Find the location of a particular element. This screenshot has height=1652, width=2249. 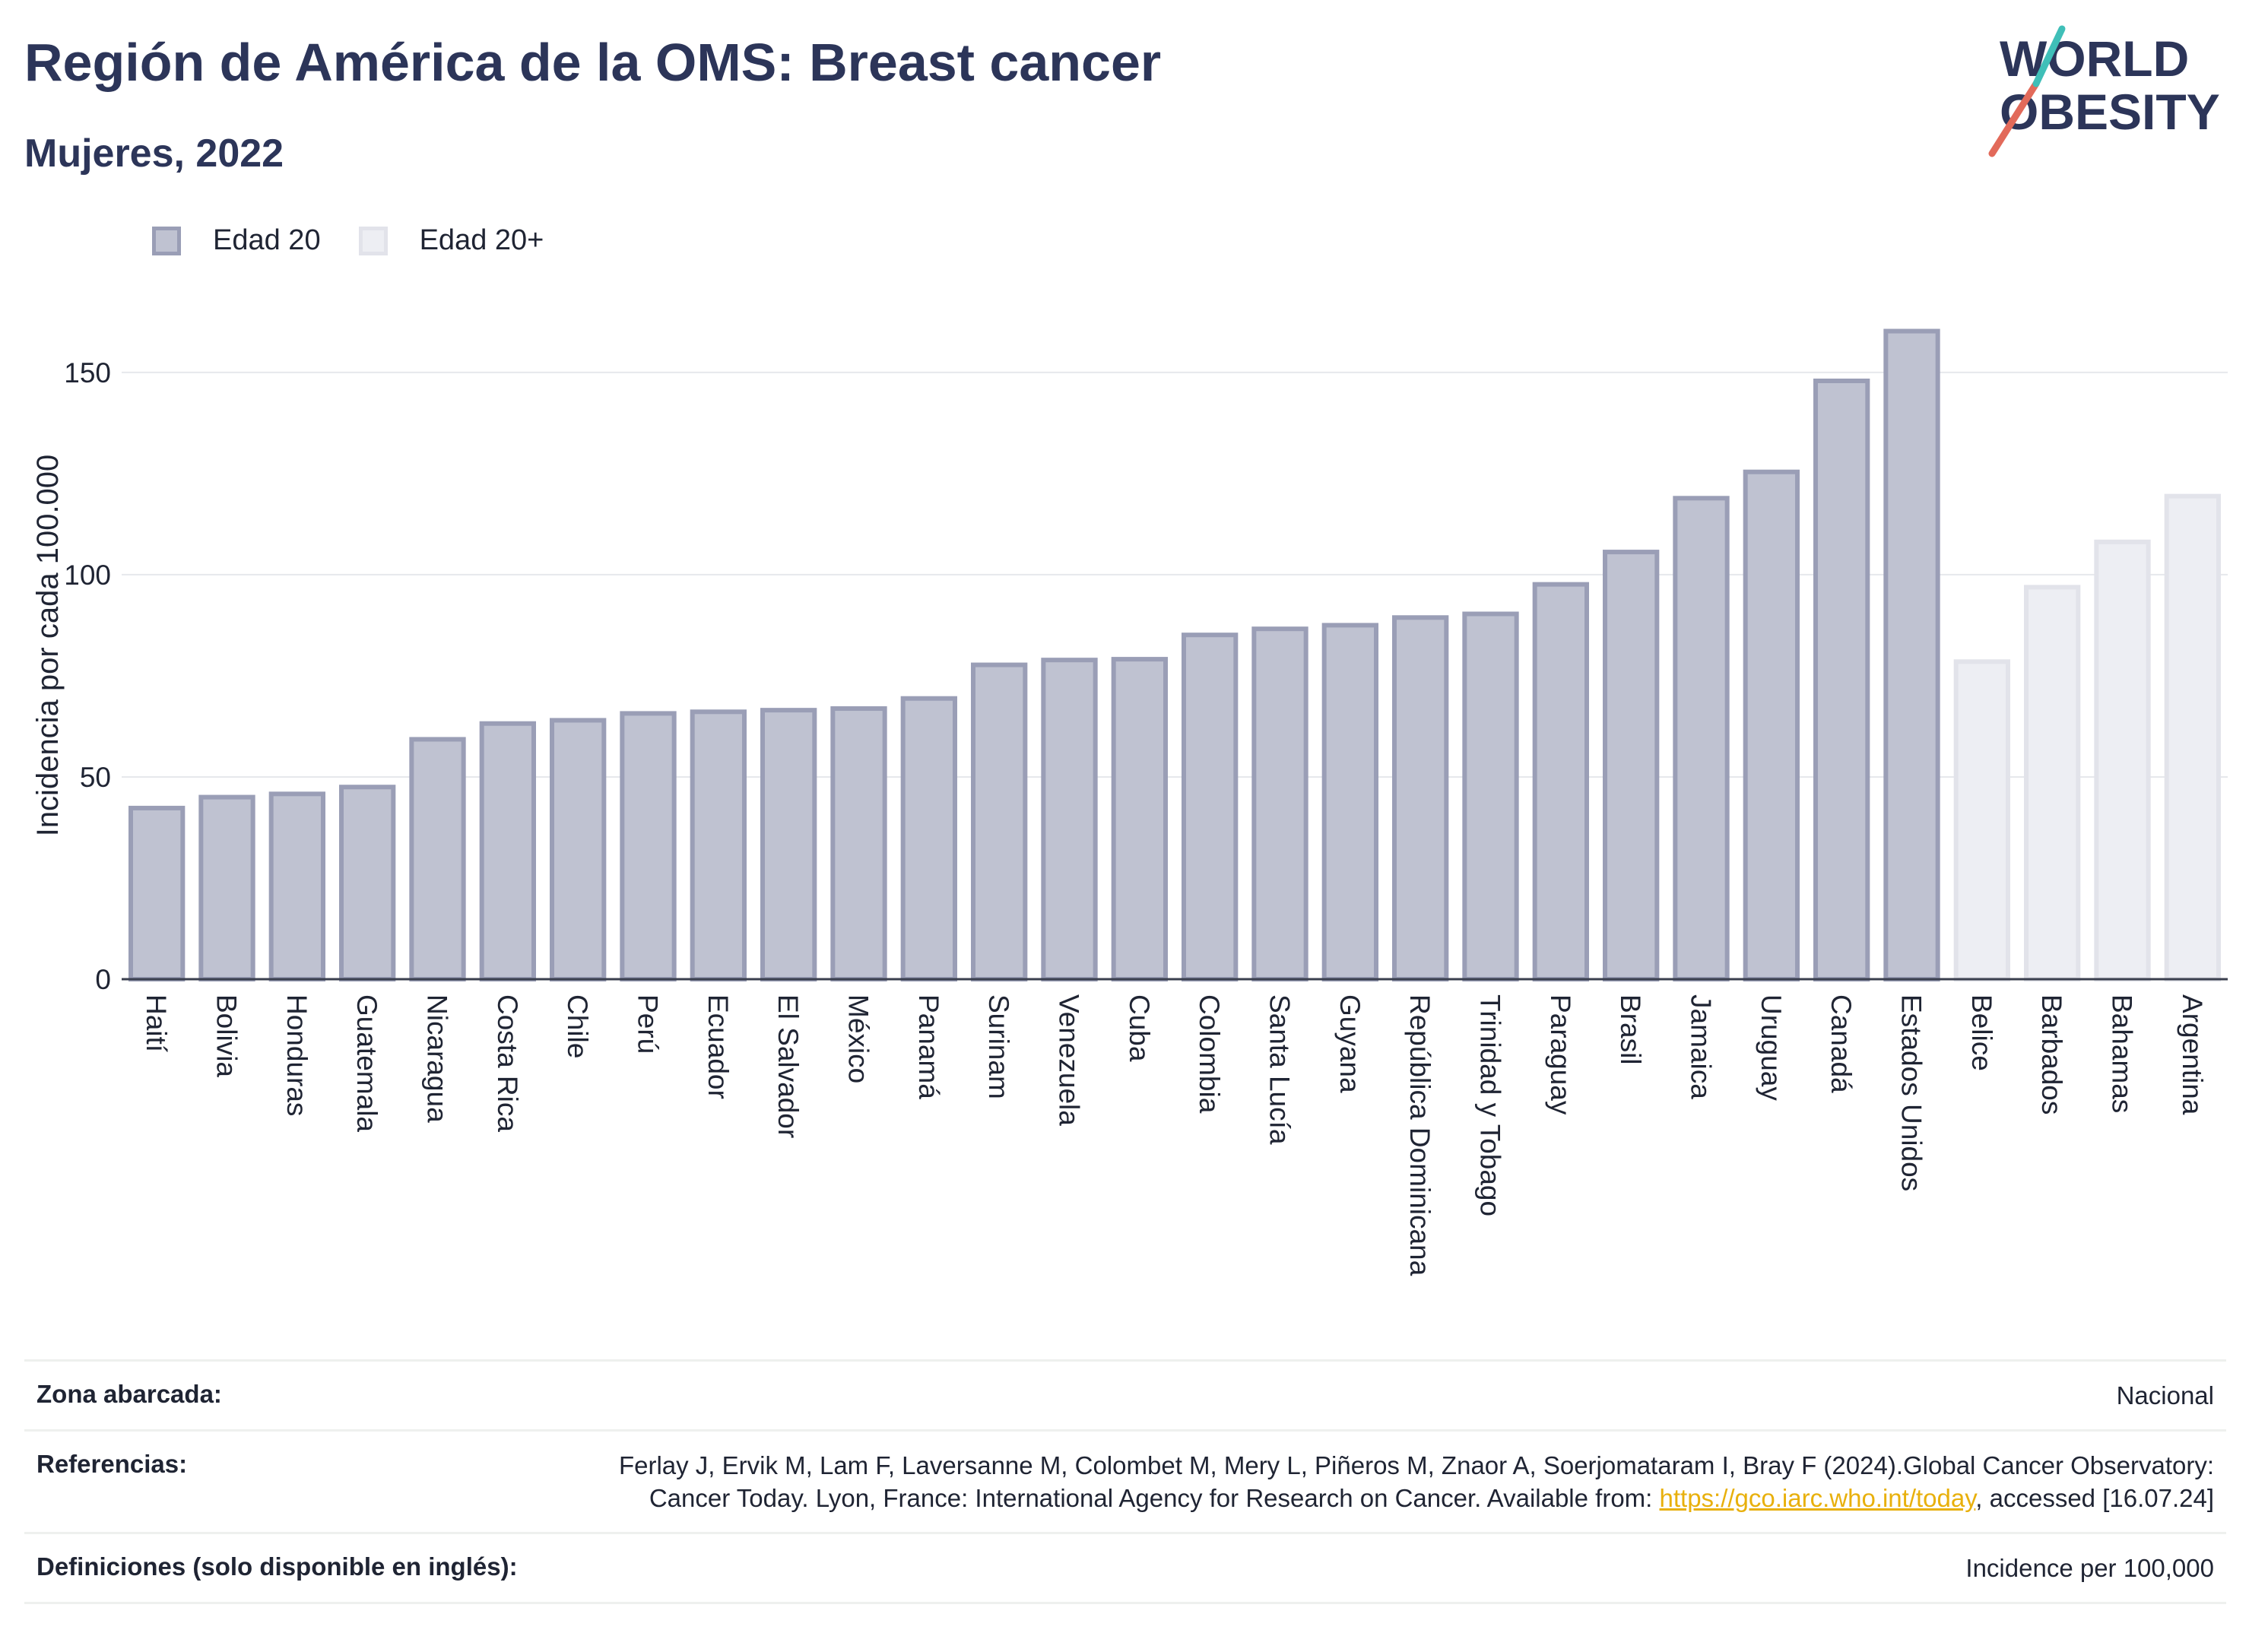

x-tick-label: Surinam is located at coordinates (998, 1046).